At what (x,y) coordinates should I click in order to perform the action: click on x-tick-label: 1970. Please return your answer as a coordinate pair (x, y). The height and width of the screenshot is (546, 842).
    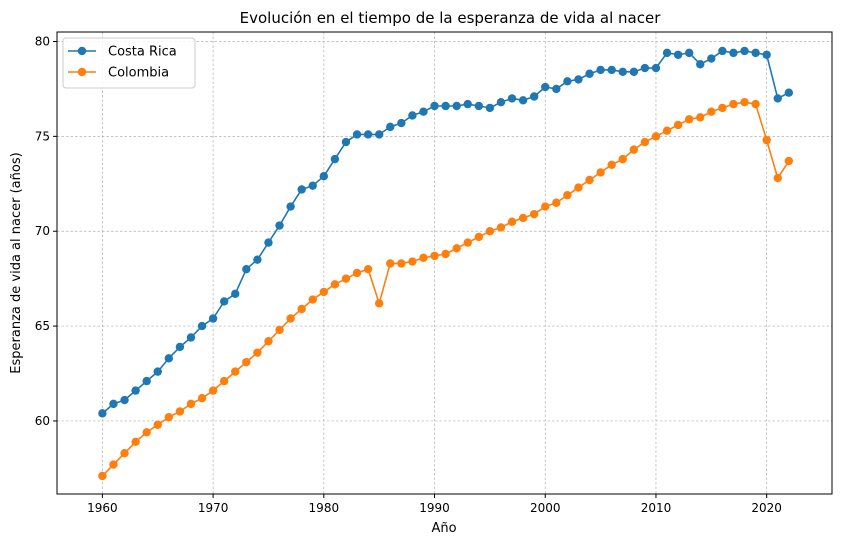
    Looking at the image, I should click on (213, 508).